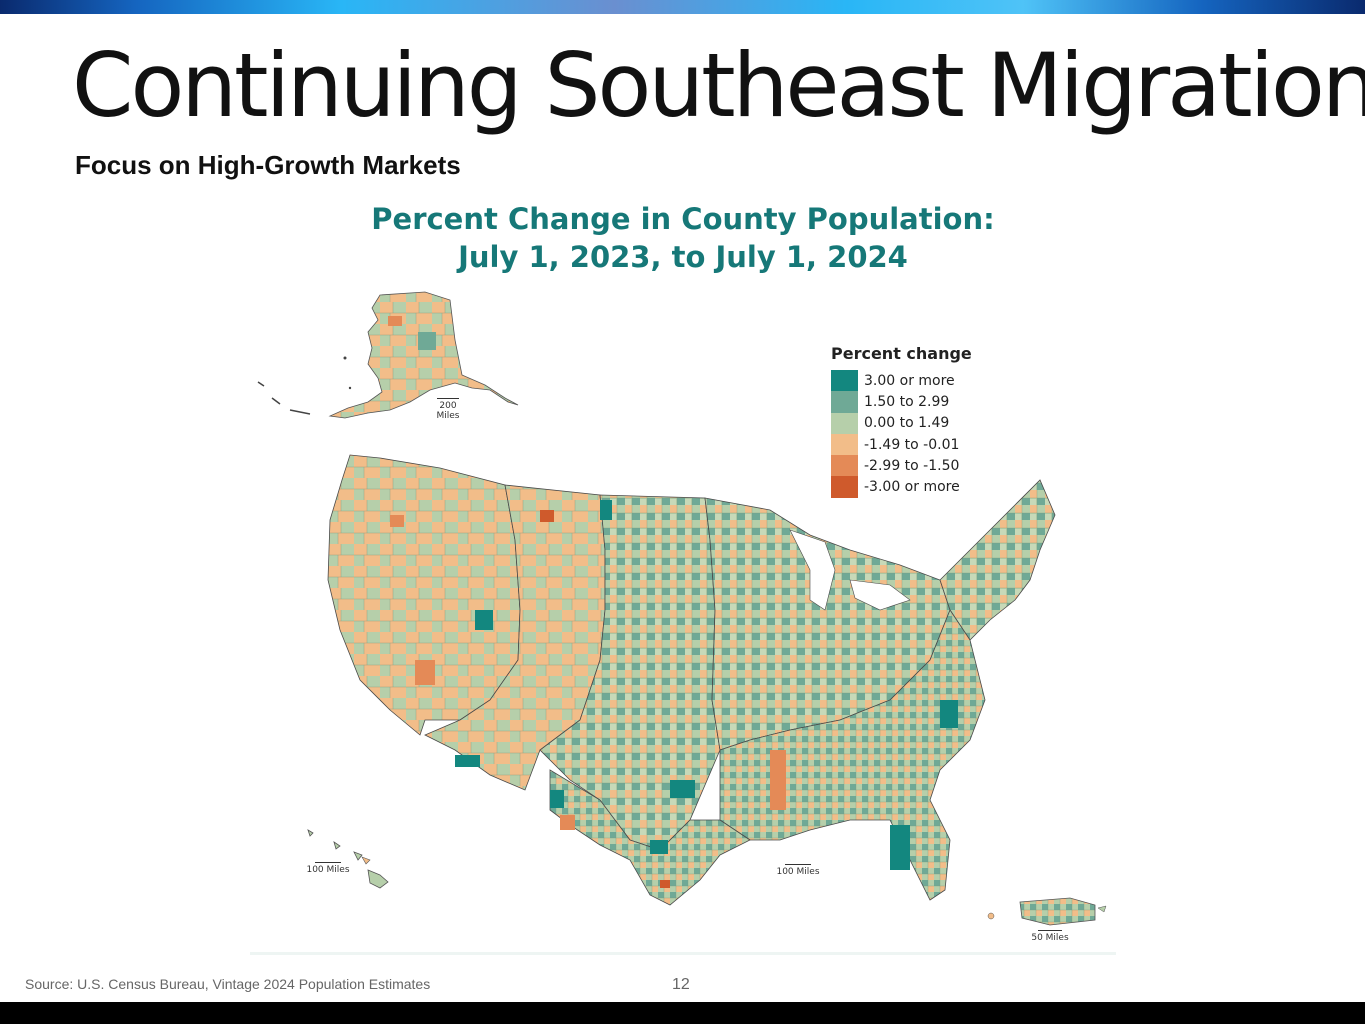 This screenshot has height=1024, width=1365. I want to click on legend-label: -3.00 or more, so click(912, 487).